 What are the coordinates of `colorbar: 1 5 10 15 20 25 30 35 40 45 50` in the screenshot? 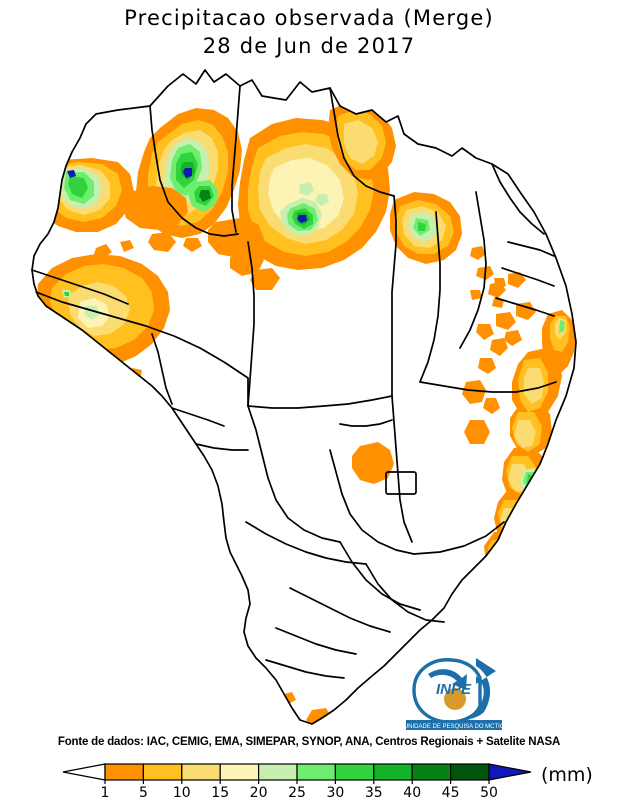 It's located at (309, 779).